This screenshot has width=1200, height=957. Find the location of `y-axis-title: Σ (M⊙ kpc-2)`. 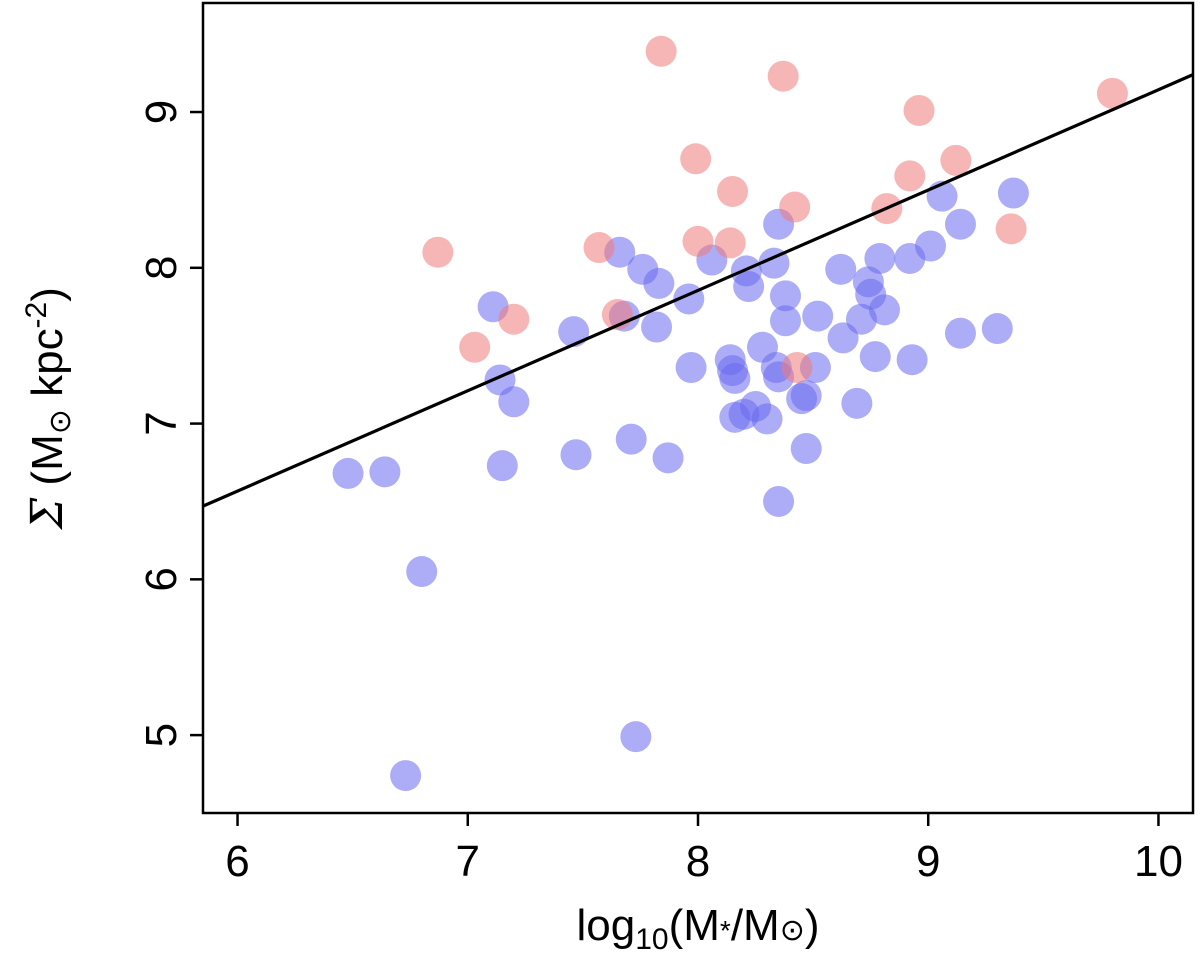

y-axis-title: Σ (M⊙ kpc-2) is located at coordinates (48, 409).